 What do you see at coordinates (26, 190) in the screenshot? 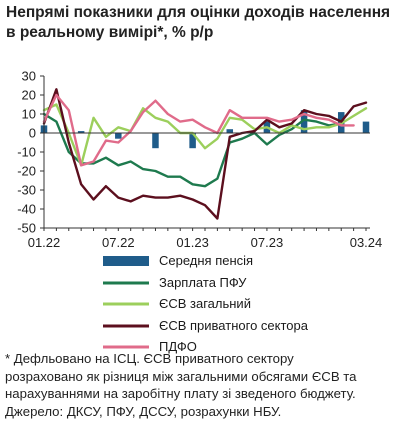
I see `y-tick-label--30: -30` at bounding box center [26, 190].